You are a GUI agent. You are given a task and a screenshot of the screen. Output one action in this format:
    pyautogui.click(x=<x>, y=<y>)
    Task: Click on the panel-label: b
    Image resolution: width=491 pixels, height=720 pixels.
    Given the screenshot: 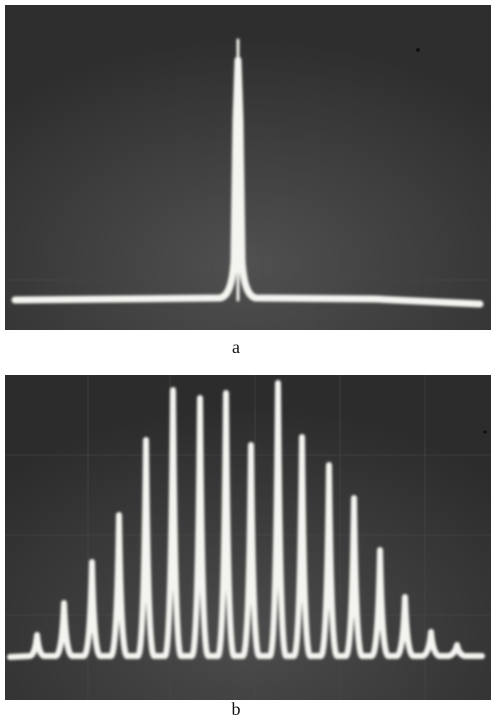 What is the action you would take?
    pyautogui.click(x=236, y=709)
    